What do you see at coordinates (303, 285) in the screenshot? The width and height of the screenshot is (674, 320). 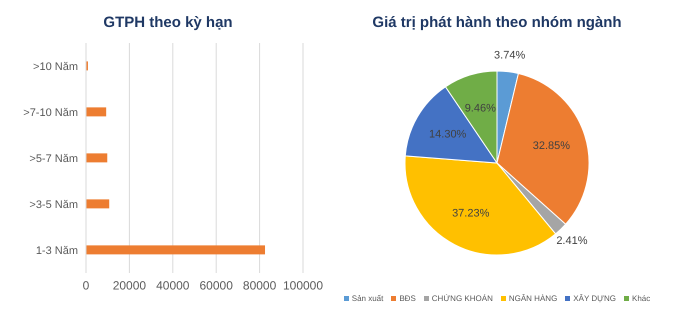 I see `x-tick-label: 100000` at bounding box center [303, 285].